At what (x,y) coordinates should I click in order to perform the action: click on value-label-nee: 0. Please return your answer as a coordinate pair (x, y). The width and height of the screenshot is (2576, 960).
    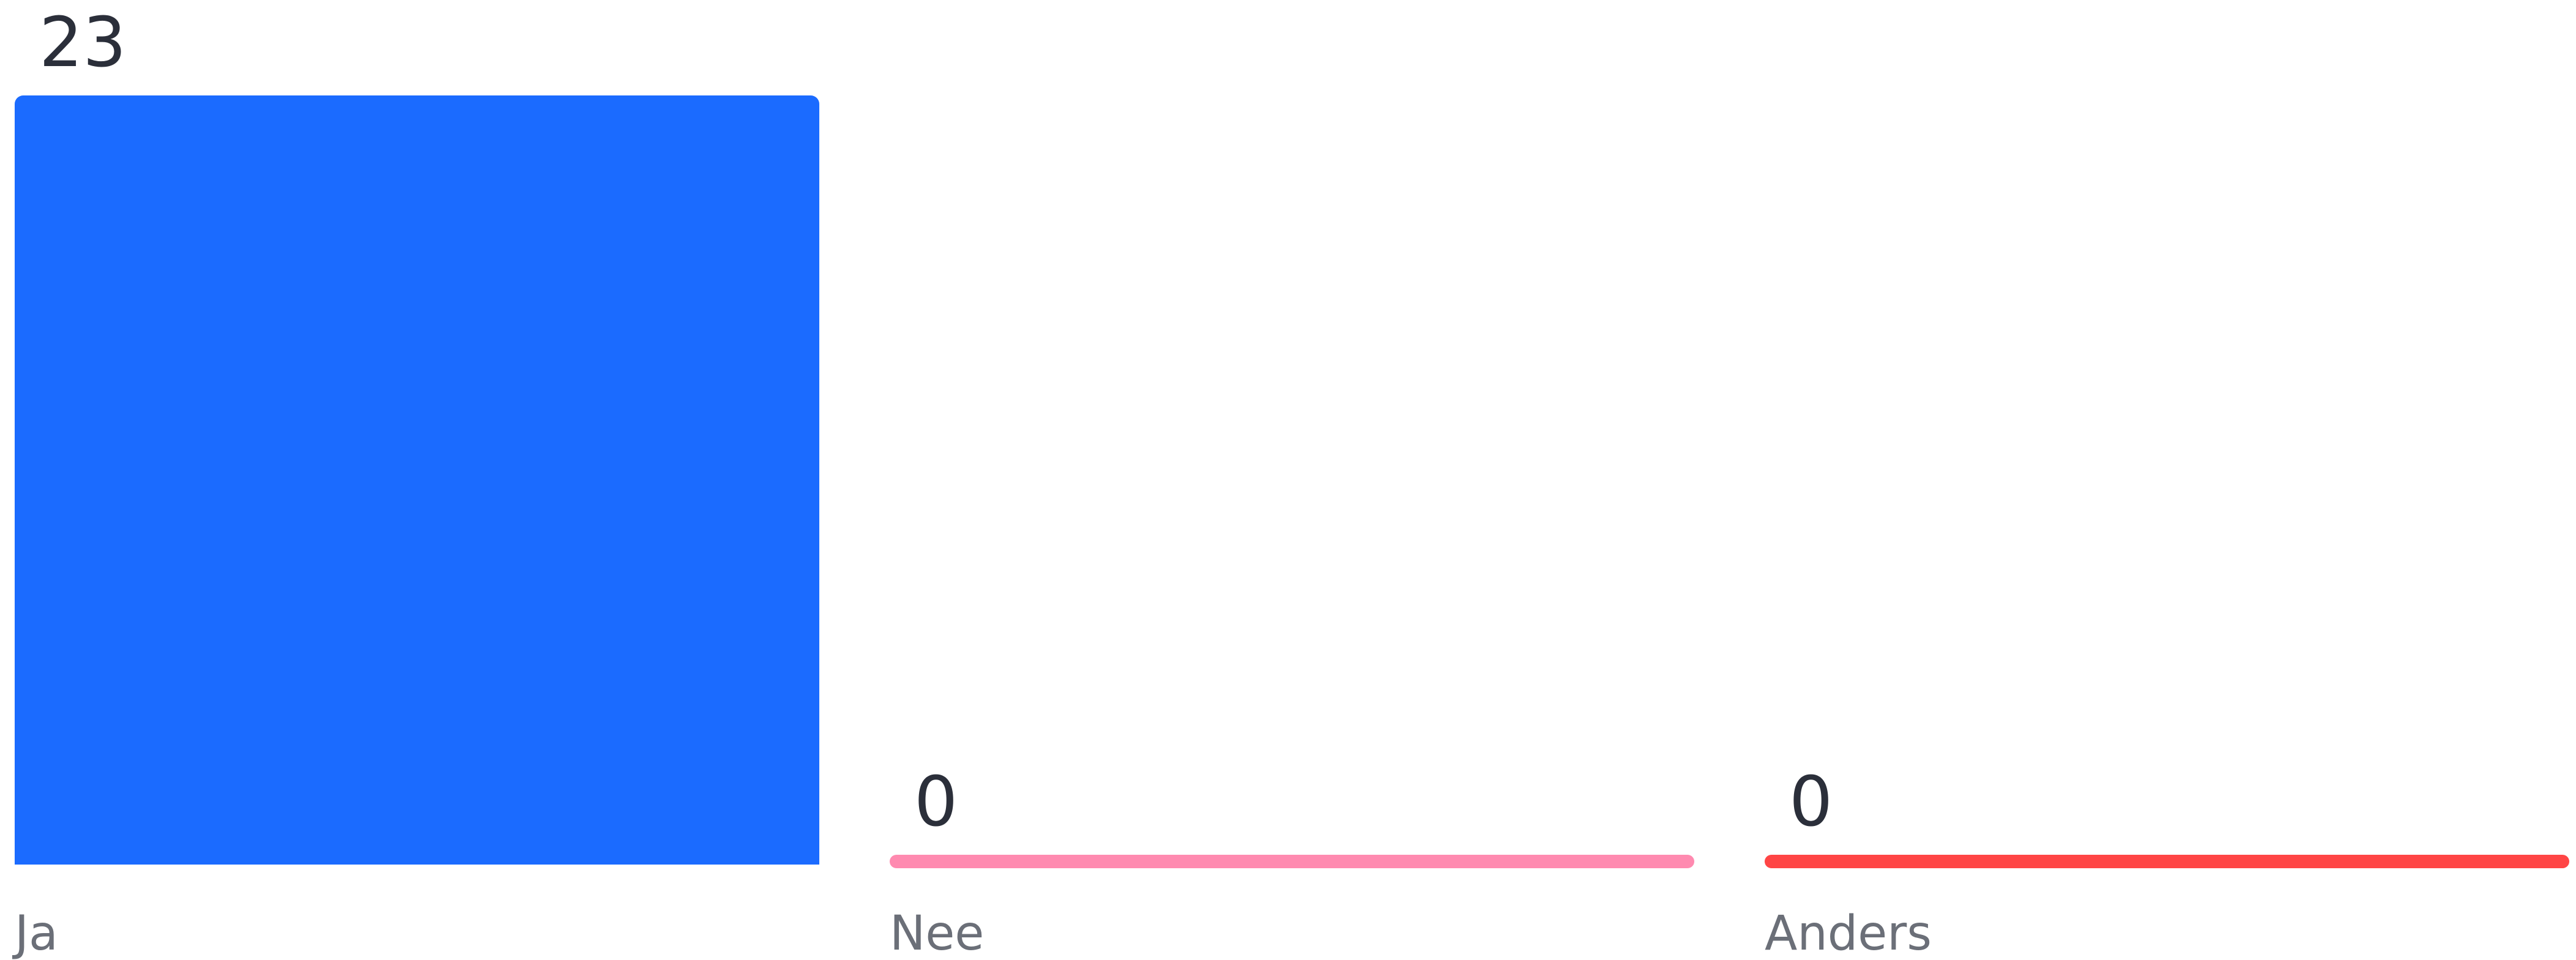
    Looking at the image, I should click on (936, 802).